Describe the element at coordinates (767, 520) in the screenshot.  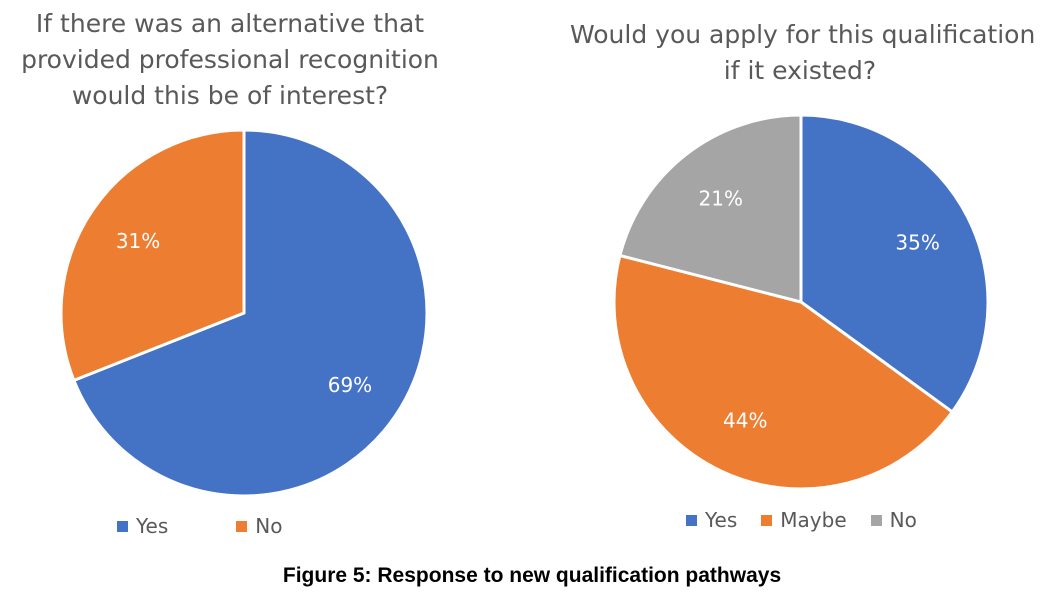
I see `legend-swatch-maybe` at that location.